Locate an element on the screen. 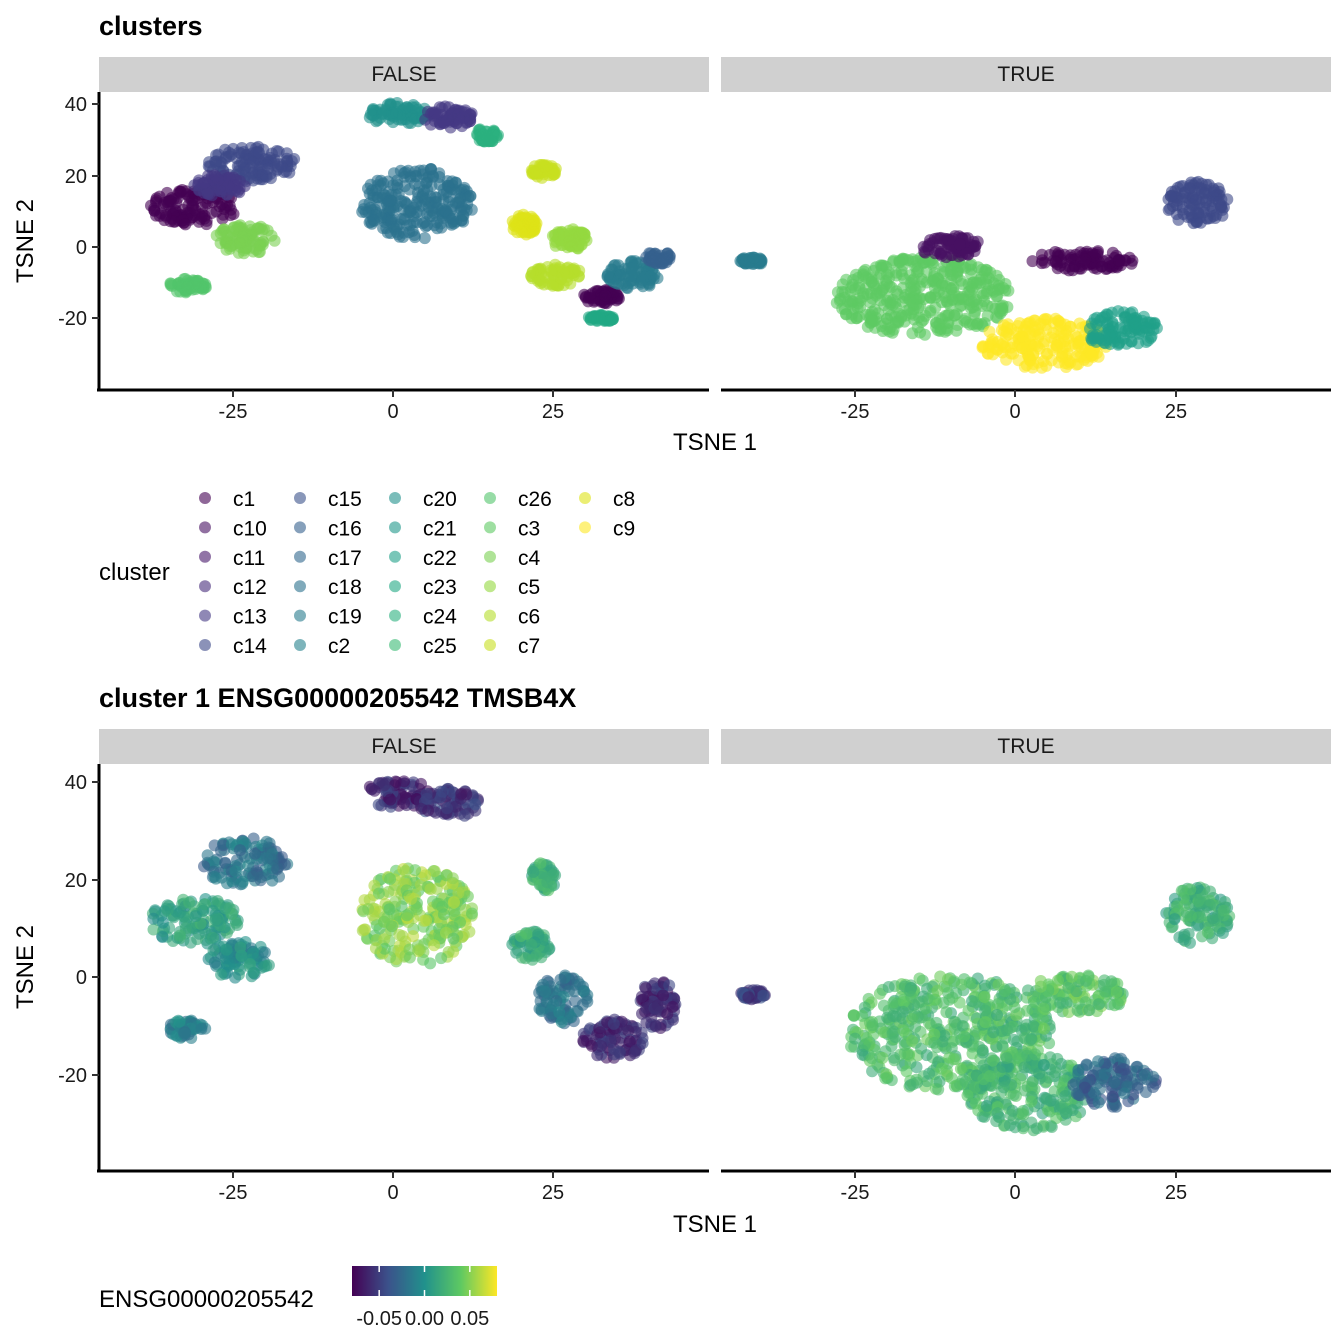  x-tick-label: -25 is located at coordinates (233, 1193).